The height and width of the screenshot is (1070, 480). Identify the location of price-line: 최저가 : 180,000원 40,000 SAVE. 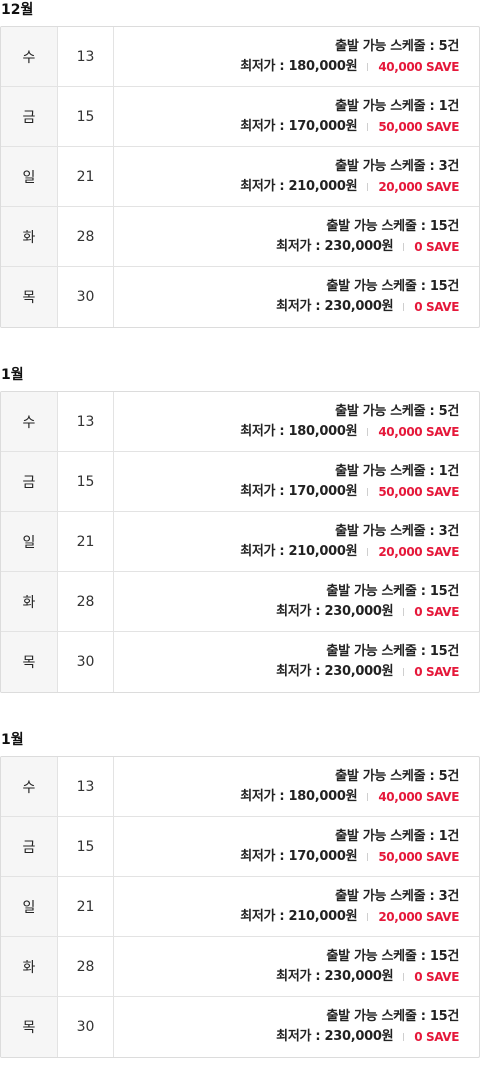
(349, 797).